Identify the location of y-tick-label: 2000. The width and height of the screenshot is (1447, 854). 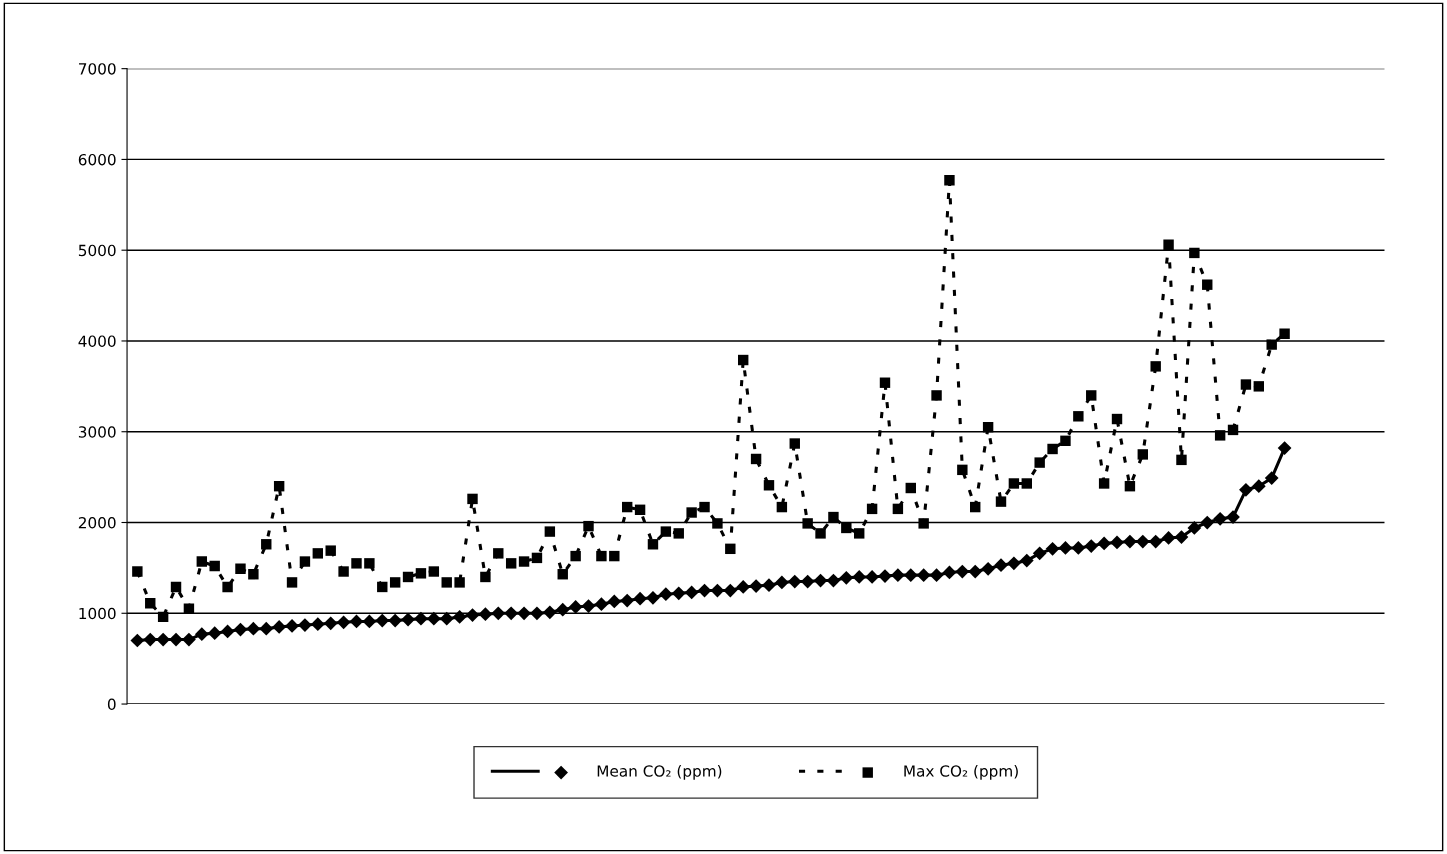
(97, 522).